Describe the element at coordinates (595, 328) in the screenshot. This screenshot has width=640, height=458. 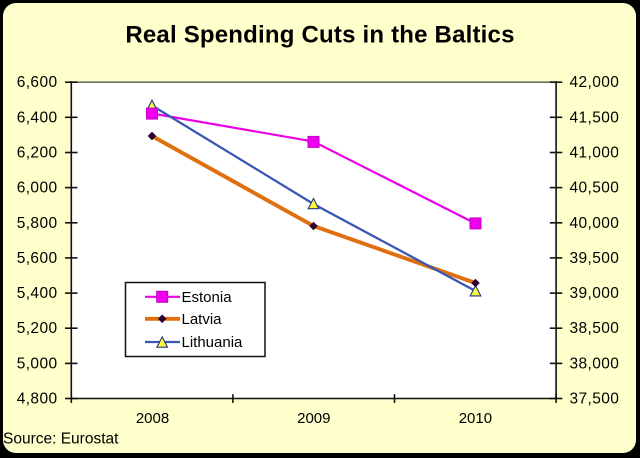
I see `svg-text: 38,500` at that location.